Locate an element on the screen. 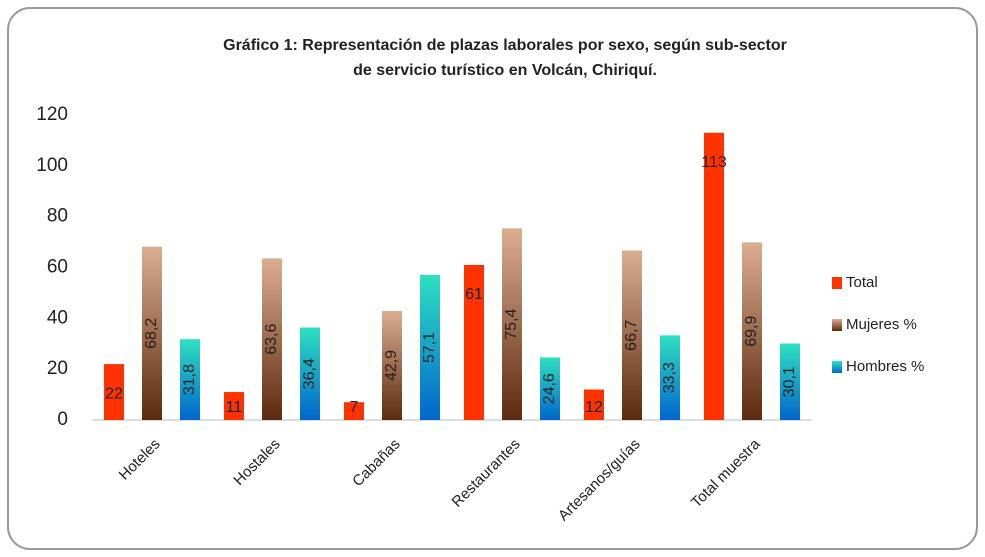  value-label: 22 is located at coordinates (114, 393).